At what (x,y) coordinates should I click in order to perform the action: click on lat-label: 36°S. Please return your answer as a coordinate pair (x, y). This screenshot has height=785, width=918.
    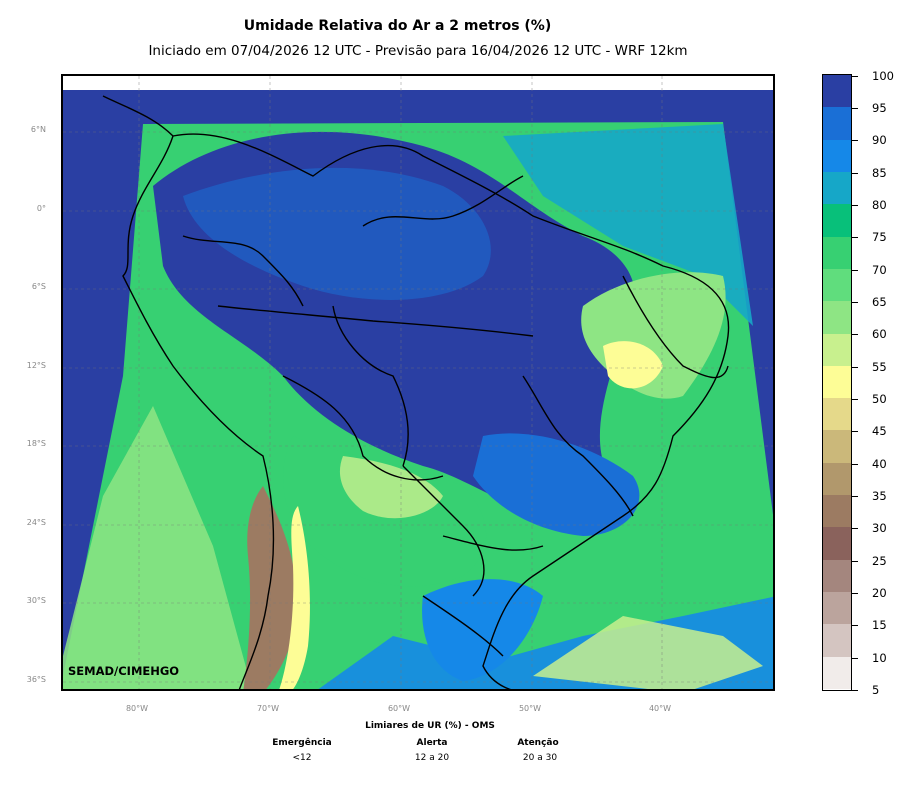
    Looking at the image, I should click on (36, 679).